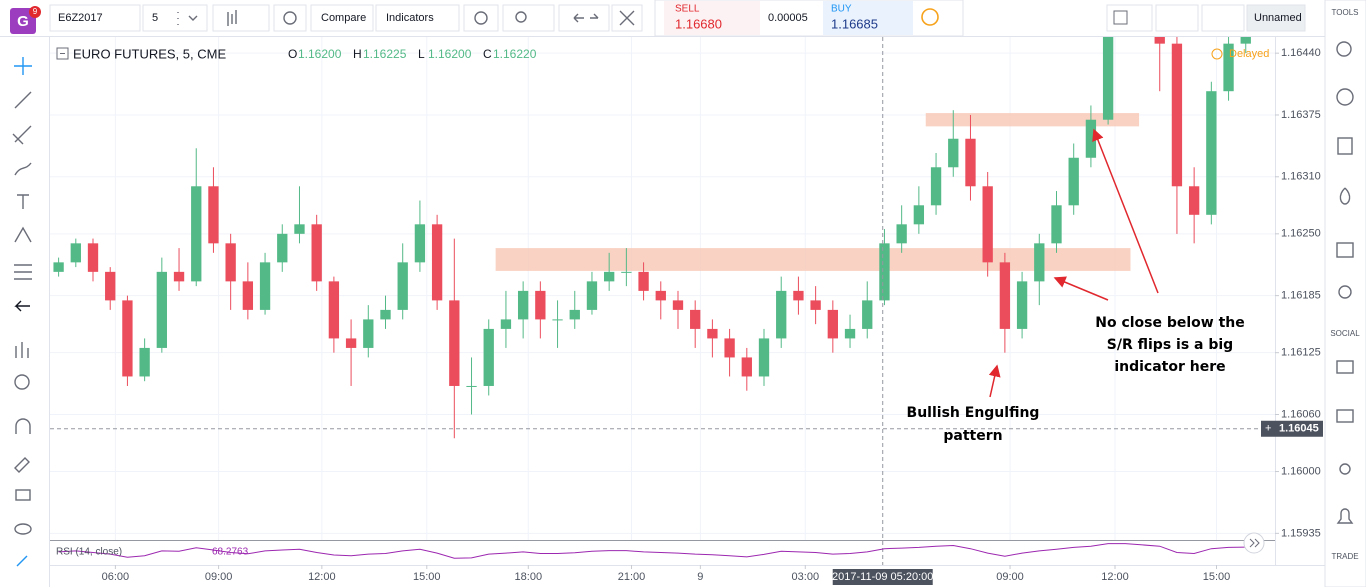  What do you see at coordinates (1301, 296) in the screenshot?
I see `y-tick-label: 1.16185` at bounding box center [1301, 296].